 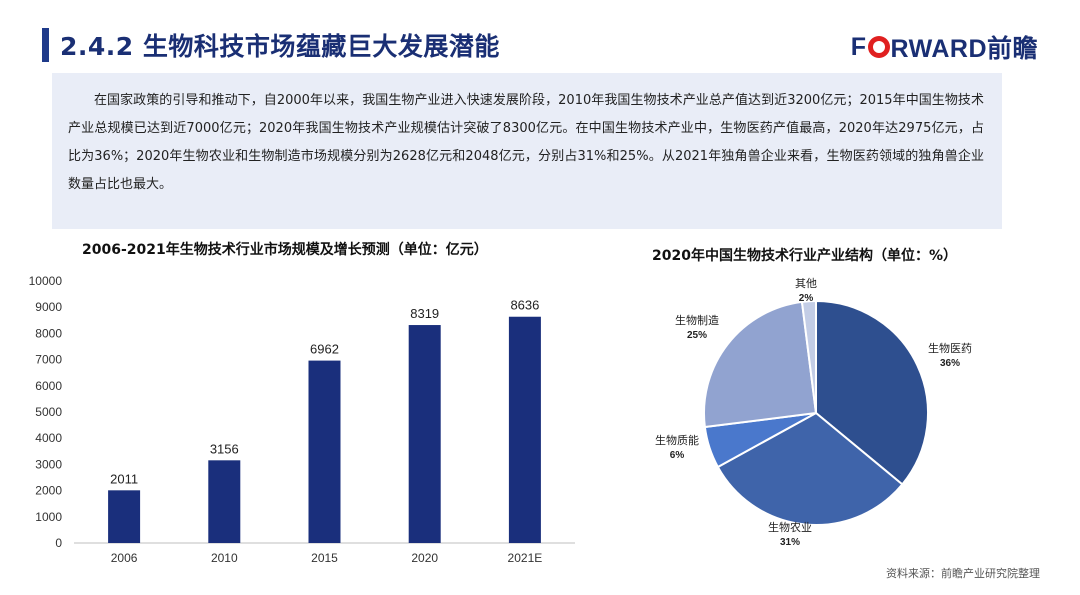 What do you see at coordinates (224, 448) in the screenshot?
I see `bar-value-label: 3156` at bounding box center [224, 448].